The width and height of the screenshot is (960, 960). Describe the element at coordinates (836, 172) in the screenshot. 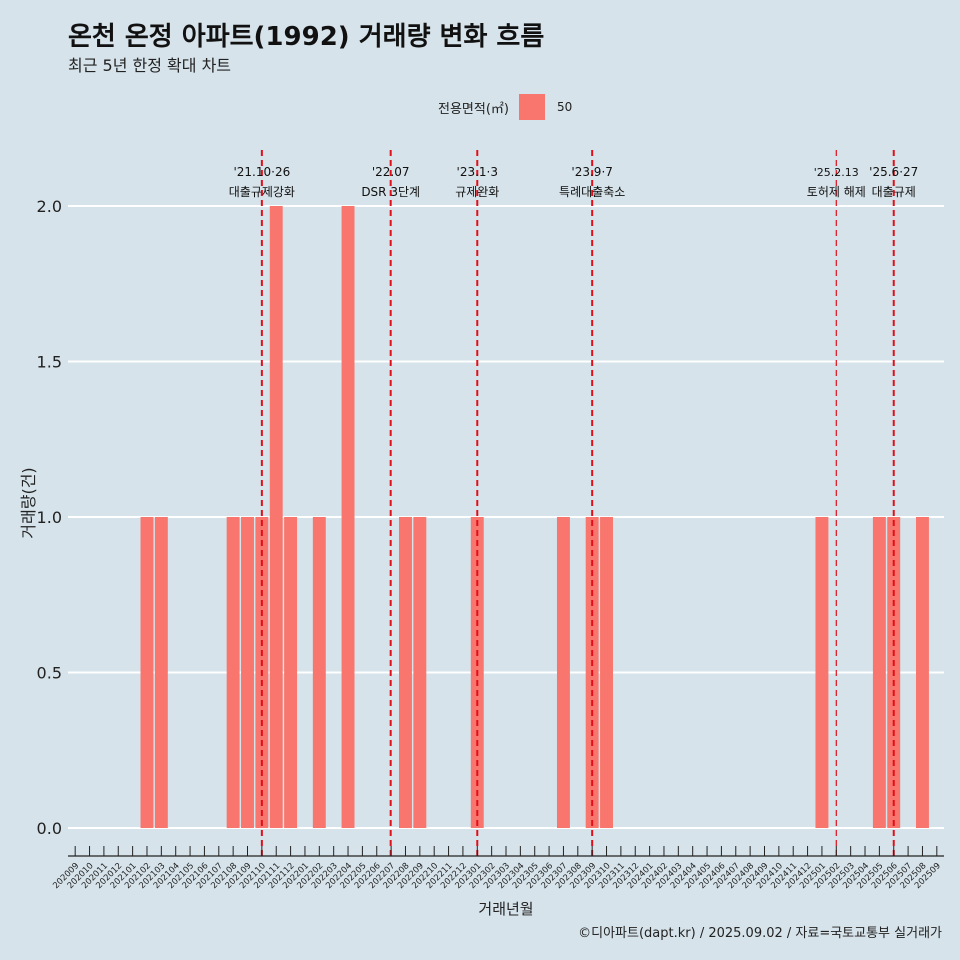

I see `event-date-label: '25.2.13` at that location.